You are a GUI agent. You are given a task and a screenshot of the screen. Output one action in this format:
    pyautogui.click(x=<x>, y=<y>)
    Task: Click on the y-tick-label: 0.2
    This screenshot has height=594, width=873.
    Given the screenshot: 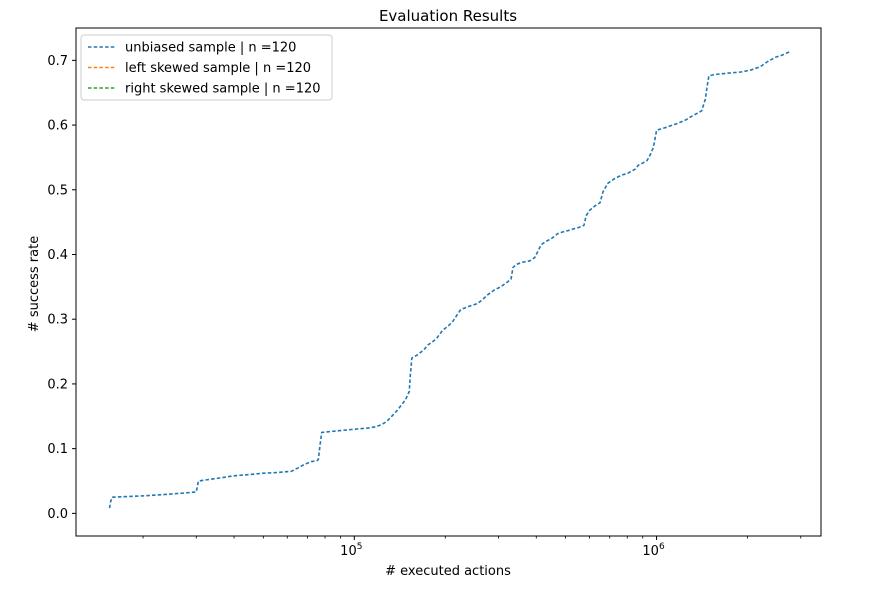 What is the action you would take?
    pyautogui.click(x=57, y=384)
    